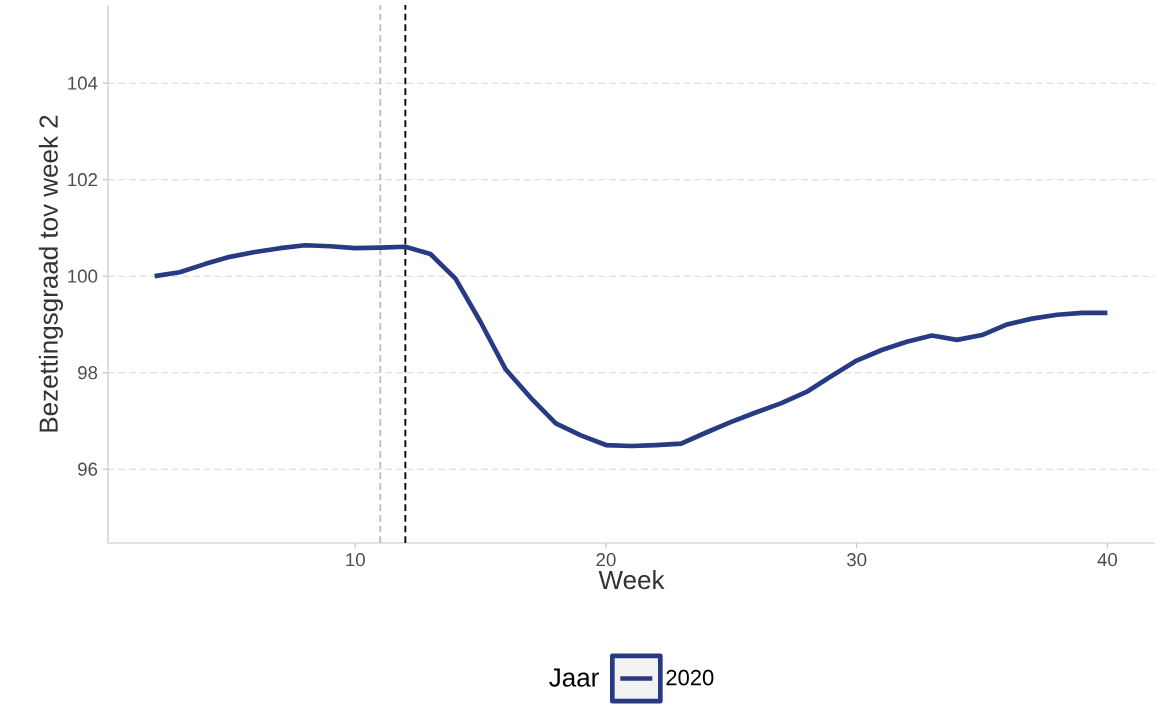 Image resolution: width=1162 pixels, height=707 pixels. What do you see at coordinates (88, 373) in the screenshot?
I see `y-tick-label: 98` at bounding box center [88, 373].